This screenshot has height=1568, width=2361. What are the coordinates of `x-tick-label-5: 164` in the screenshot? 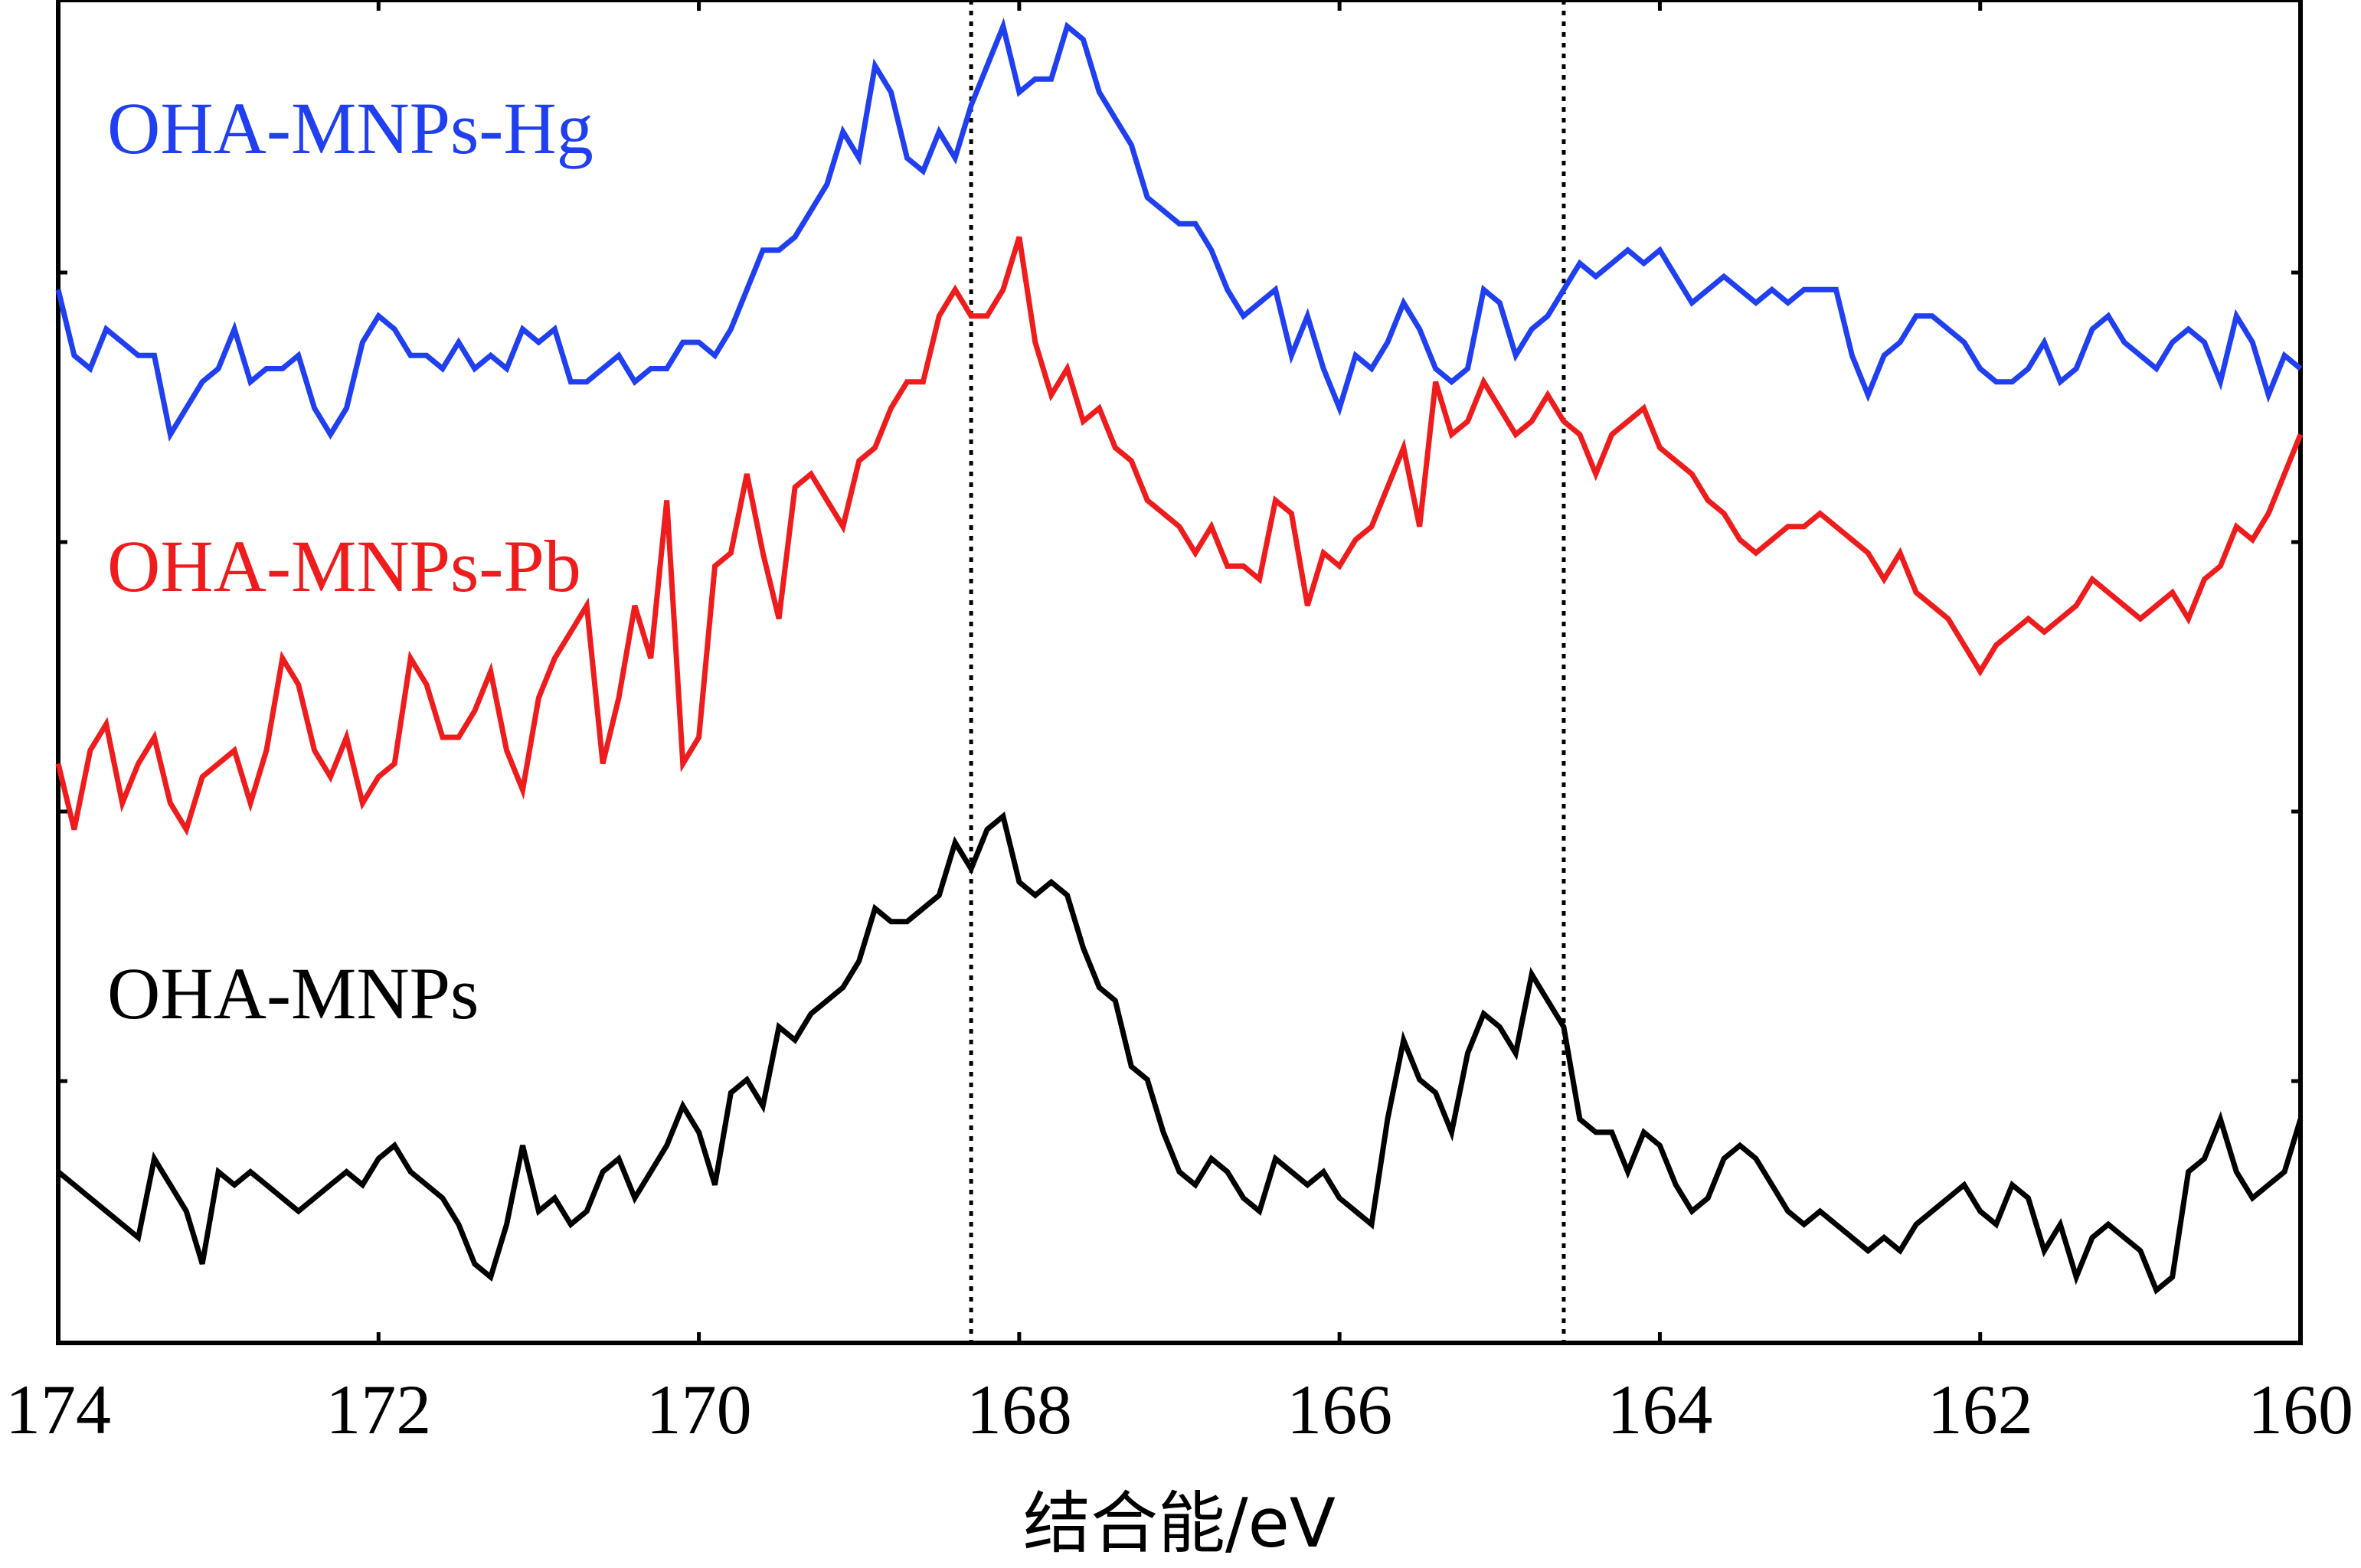 It's located at (1659, 1409).